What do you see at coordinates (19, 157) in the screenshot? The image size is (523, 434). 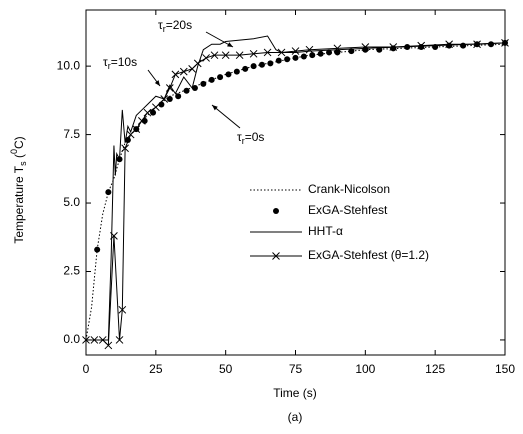 I see `y-label-part: (` at bounding box center [19, 157].